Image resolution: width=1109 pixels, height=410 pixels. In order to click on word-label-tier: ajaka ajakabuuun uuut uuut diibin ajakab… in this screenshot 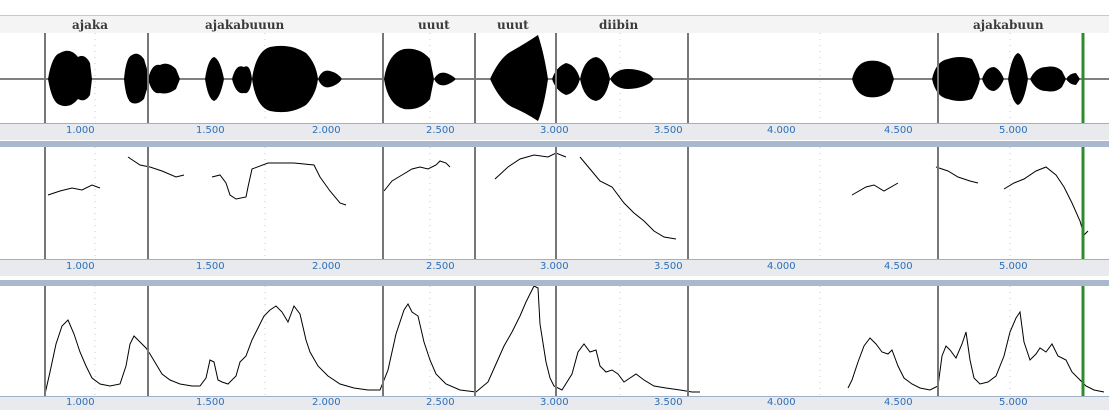, I will do `click(554, 24)`.